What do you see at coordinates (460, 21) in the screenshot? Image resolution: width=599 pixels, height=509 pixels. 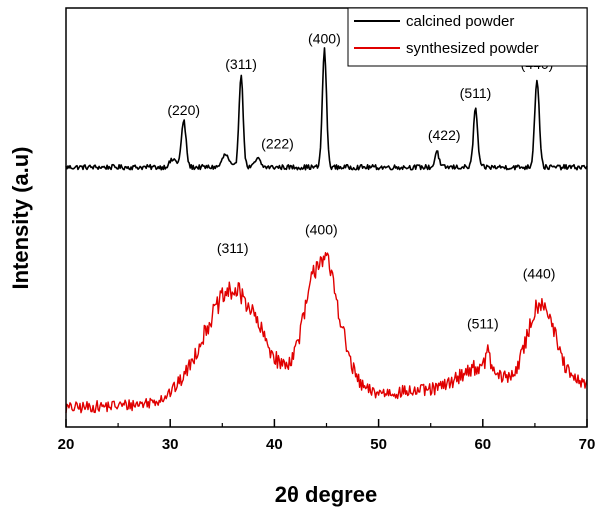 I see `legend-label-calcined: calcined powder` at bounding box center [460, 21].